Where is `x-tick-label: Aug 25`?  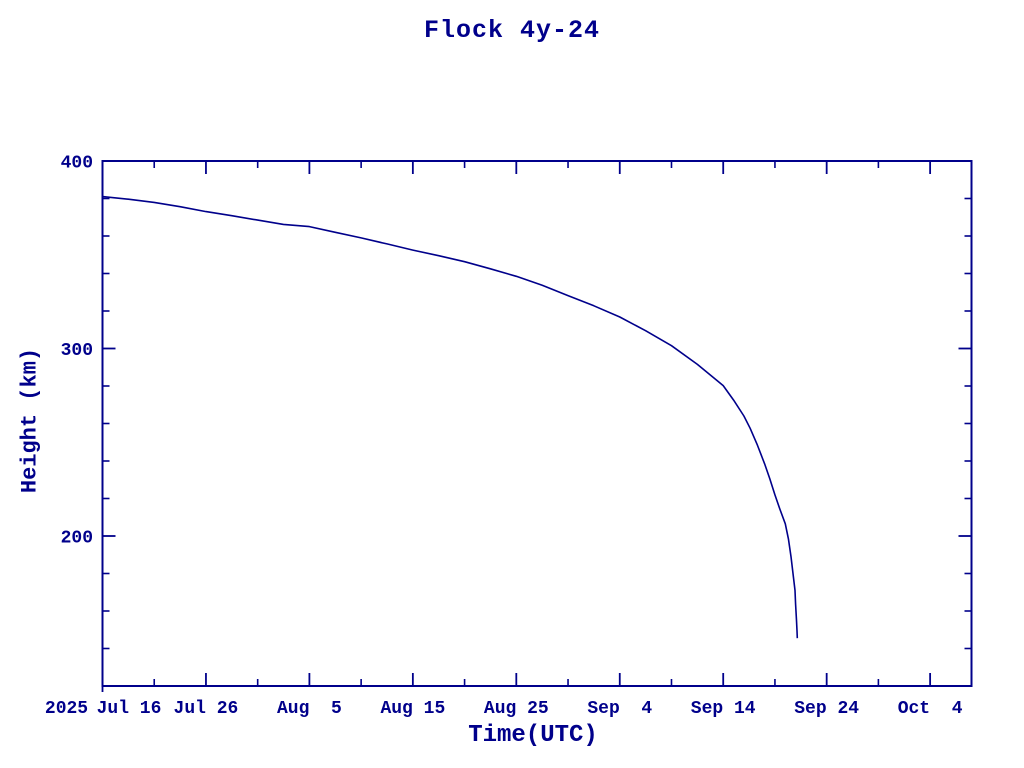 x-tick-label: Aug 25 is located at coordinates (516, 709).